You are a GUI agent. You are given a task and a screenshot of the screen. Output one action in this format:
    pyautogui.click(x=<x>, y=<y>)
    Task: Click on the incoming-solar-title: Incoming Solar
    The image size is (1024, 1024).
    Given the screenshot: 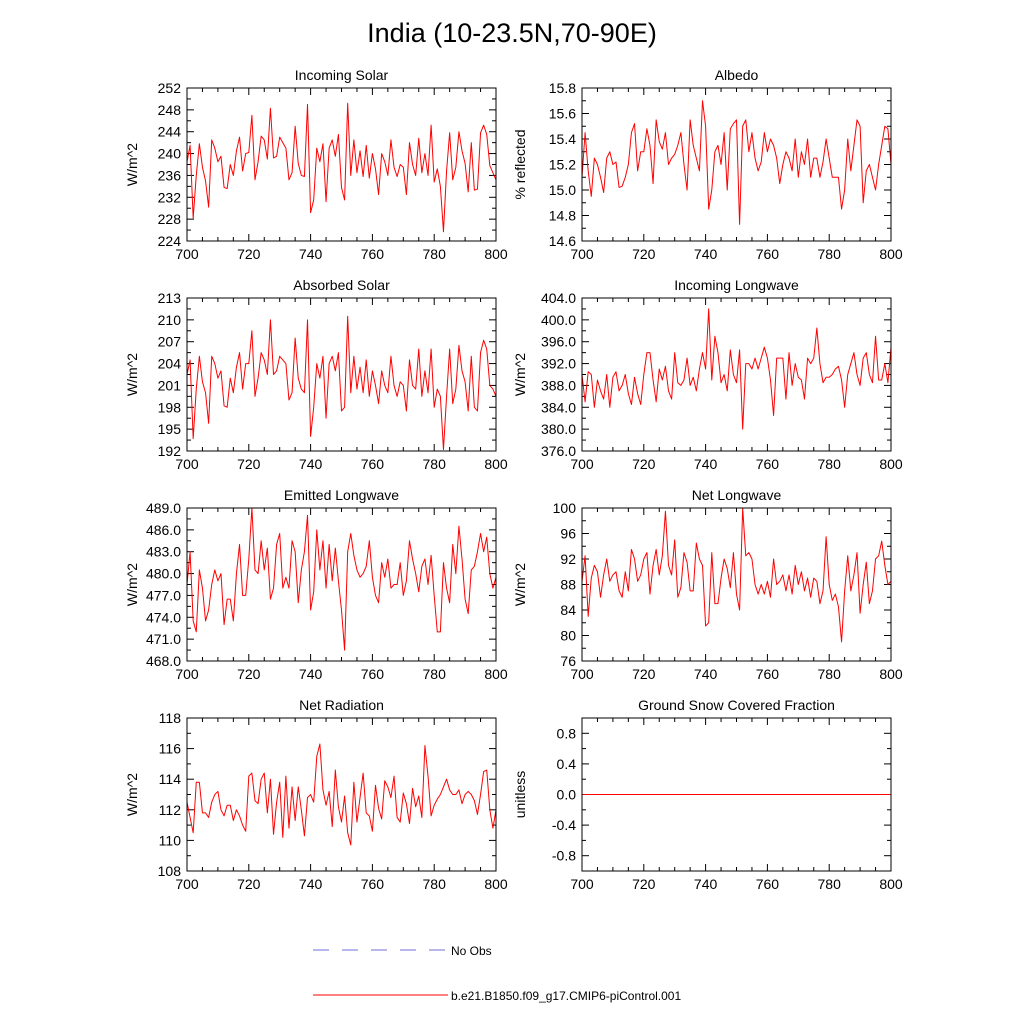 What is the action you would take?
    pyautogui.click(x=342, y=75)
    